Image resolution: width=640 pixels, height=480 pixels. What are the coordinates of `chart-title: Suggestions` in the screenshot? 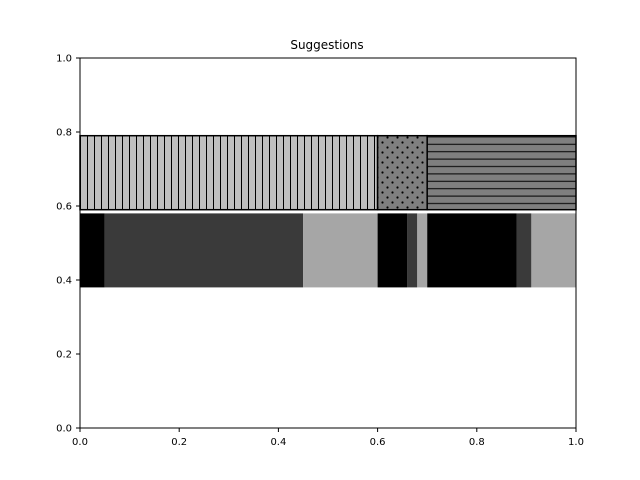 It's located at (326, 45).